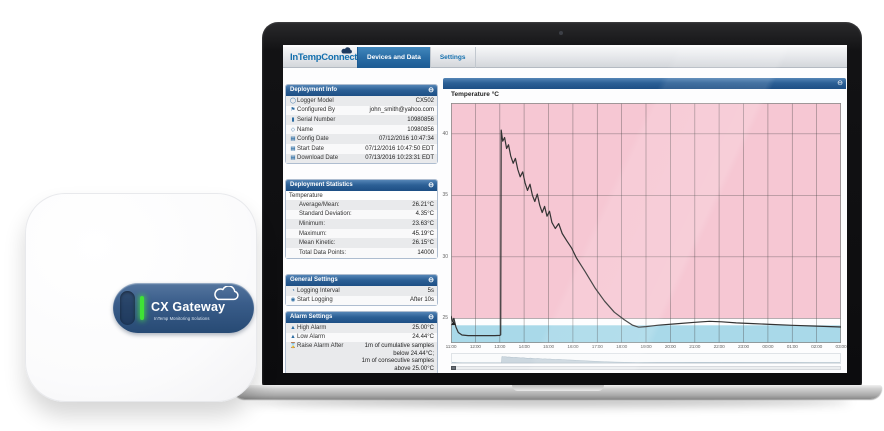  I want to click on row-label: Low Alarm, so click(311, 337).